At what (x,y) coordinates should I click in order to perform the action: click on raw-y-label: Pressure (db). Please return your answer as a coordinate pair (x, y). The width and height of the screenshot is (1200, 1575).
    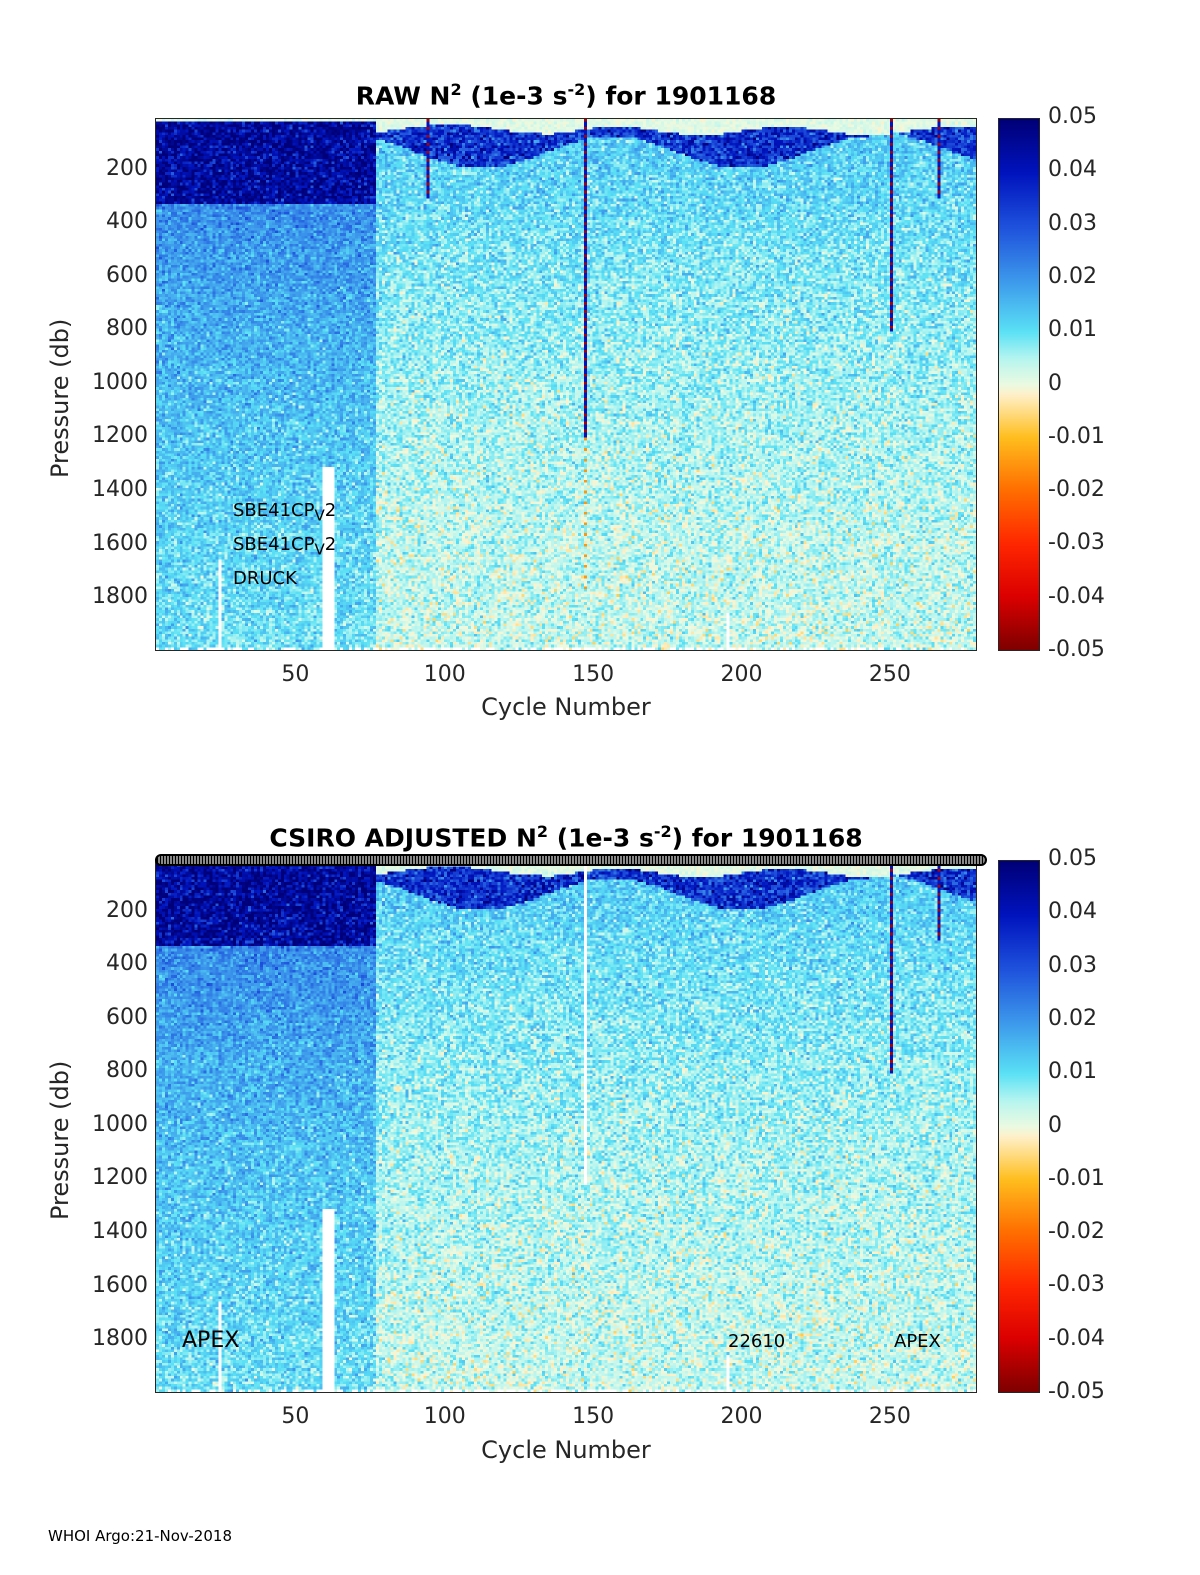
    Looking at the image, I should click on (60, 398).